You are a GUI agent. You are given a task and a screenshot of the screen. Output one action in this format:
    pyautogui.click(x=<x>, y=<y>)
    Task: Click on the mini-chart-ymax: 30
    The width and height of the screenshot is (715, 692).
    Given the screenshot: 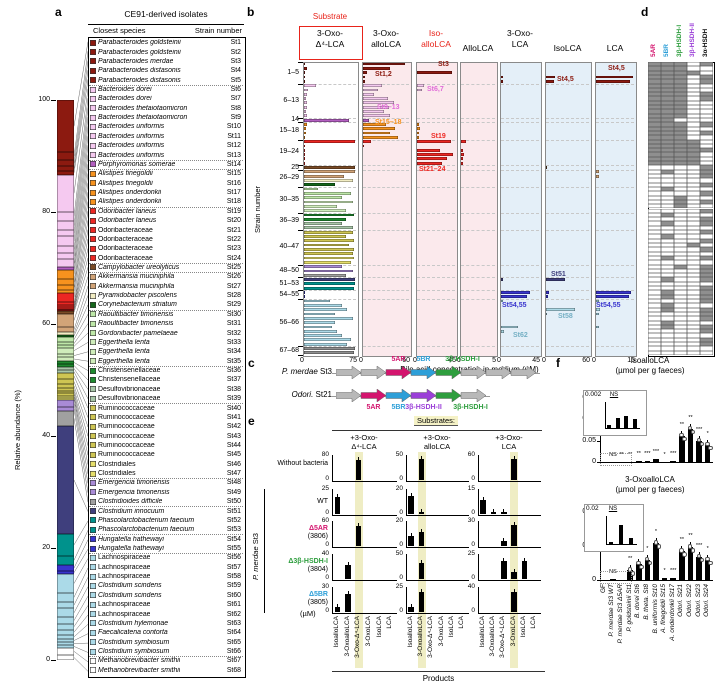 What is the action you would take?
    pyautogui.click(x=325, y=586)
    